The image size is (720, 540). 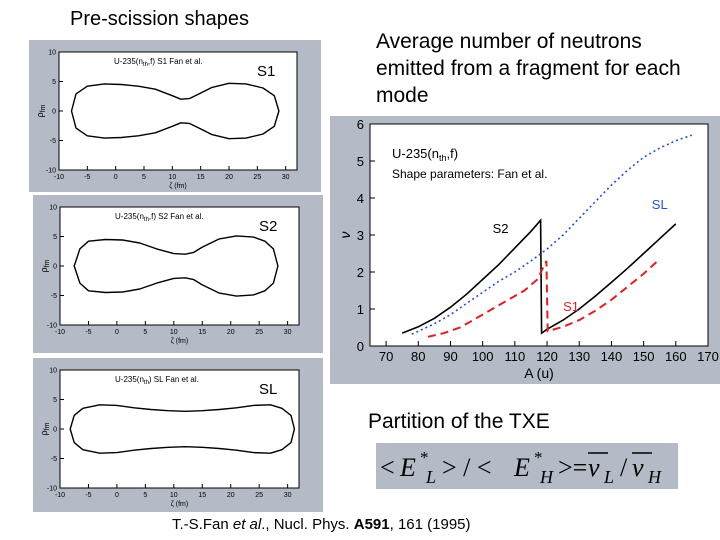 What do you see at coordinates (158, 62) in the screenshot?
I see `shape-annotation: U-235(nth,f) S1 Fan et al.` at bounding box center [158, 62].